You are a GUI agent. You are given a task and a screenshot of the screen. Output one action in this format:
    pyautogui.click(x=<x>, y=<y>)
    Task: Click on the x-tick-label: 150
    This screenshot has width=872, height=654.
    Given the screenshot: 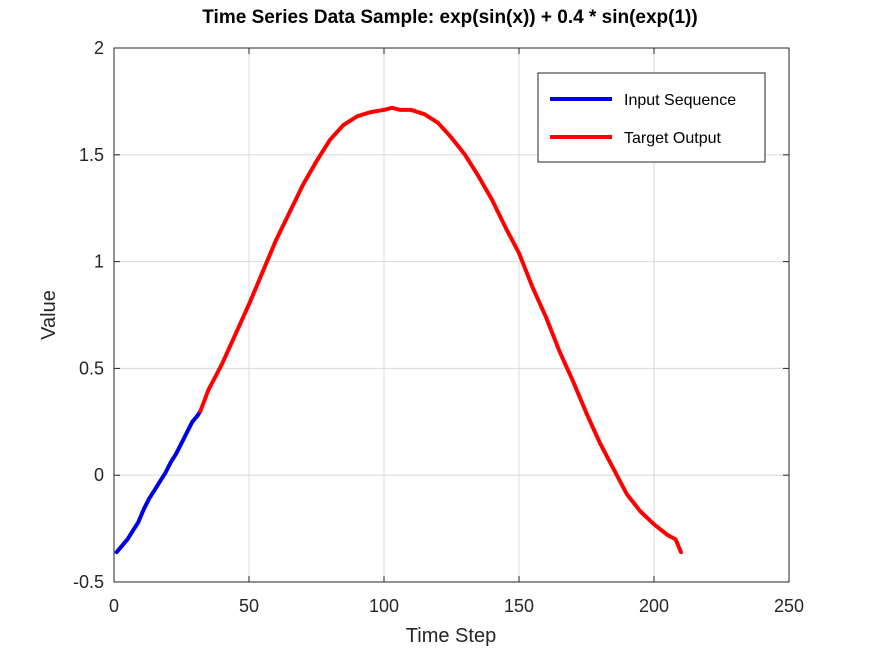 What is the action you would take?
    pyautogui.click(x=519, y=606)
    